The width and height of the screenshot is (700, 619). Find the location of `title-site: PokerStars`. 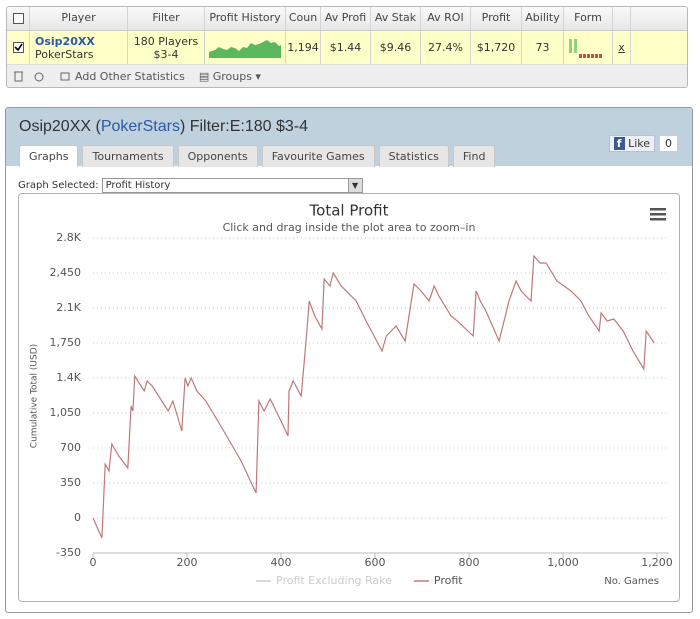

title-site: PokerStars is located at coordinates (140, 126).